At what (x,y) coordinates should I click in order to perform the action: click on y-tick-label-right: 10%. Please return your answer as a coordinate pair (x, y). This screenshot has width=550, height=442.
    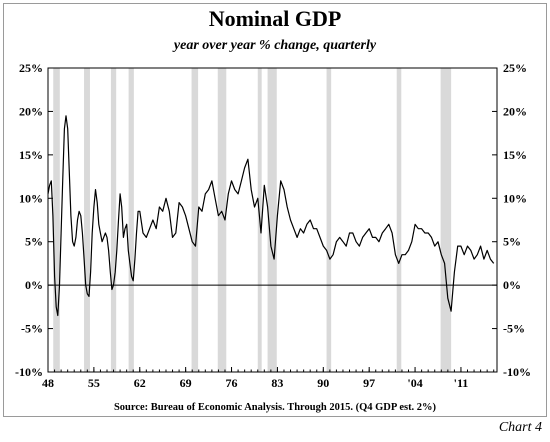
    Looking at the image, I should click on (515, 198).